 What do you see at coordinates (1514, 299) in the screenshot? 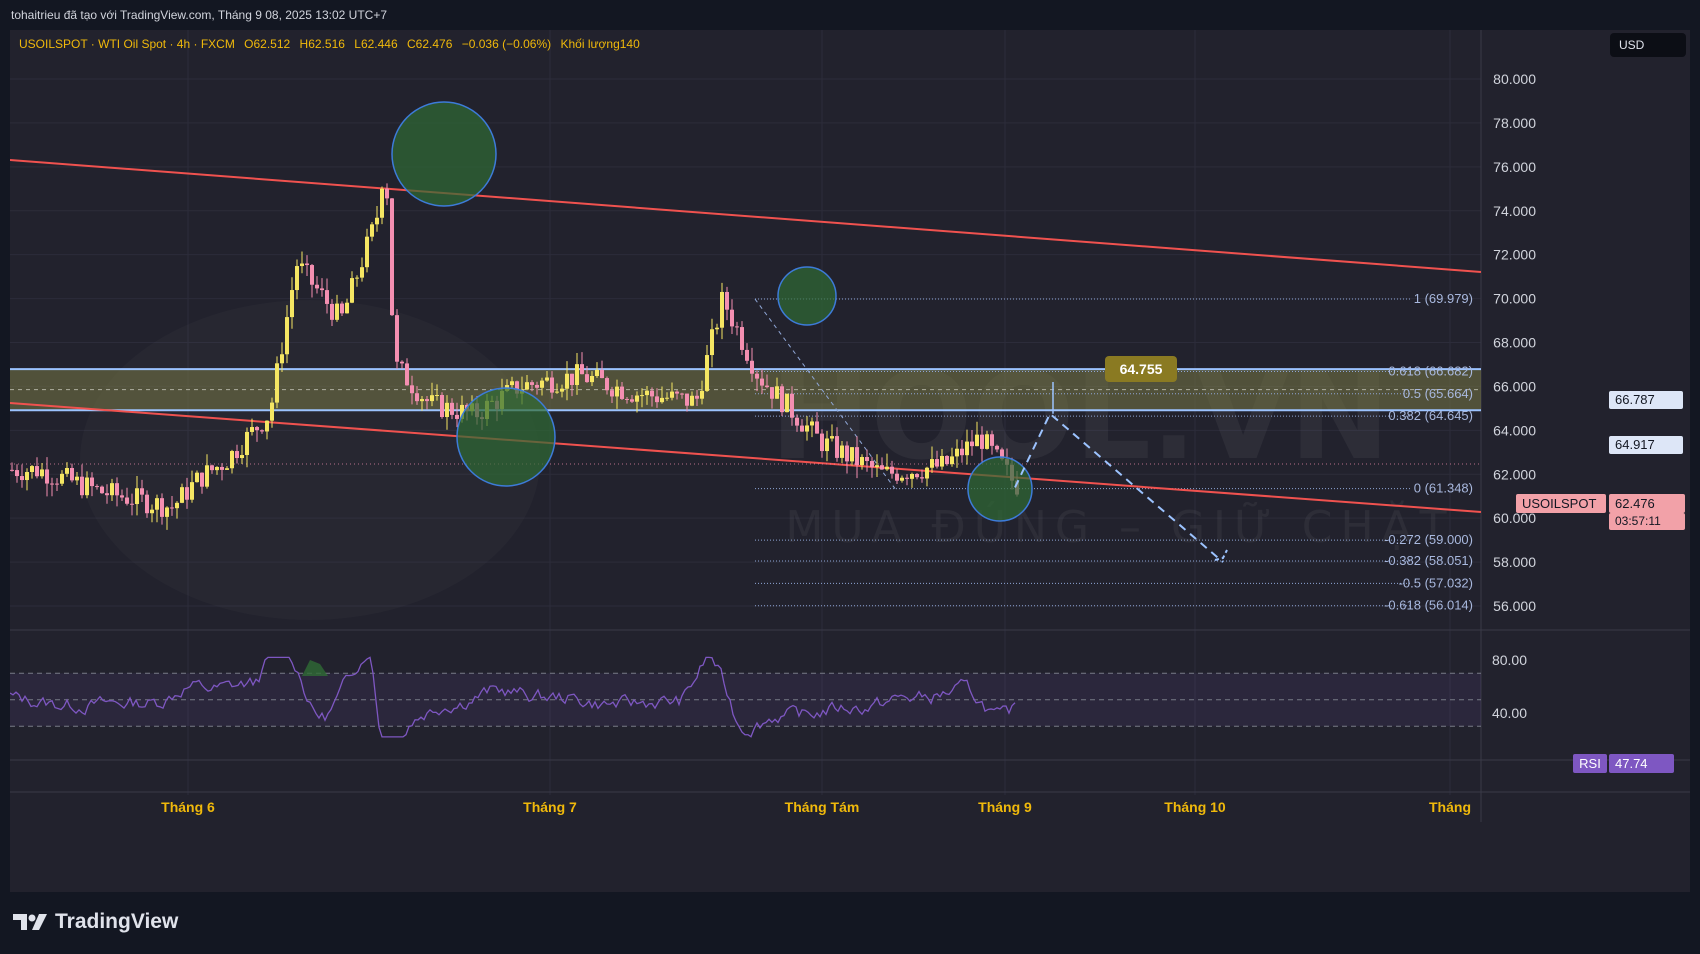
I see `price-axis-label: 70.000` at bounding box center [1514, 299].